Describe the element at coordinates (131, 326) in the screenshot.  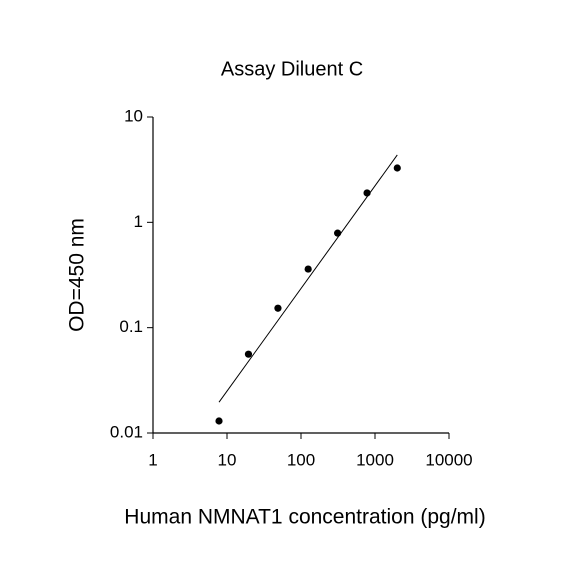
I see `y-tick-label: 0.1` at that location.